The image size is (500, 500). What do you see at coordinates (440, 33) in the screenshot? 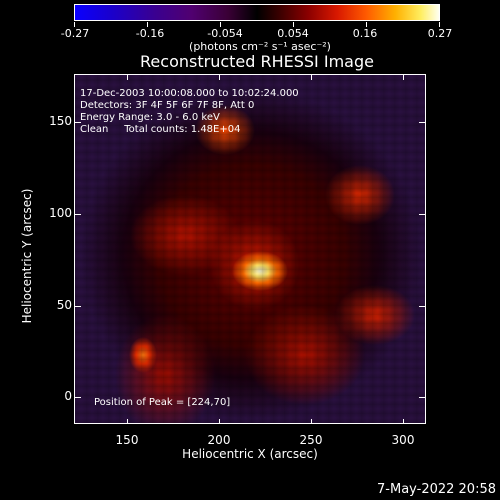
I see `colorbar-tick-label: 0.27` at bounding box center [440, 33].